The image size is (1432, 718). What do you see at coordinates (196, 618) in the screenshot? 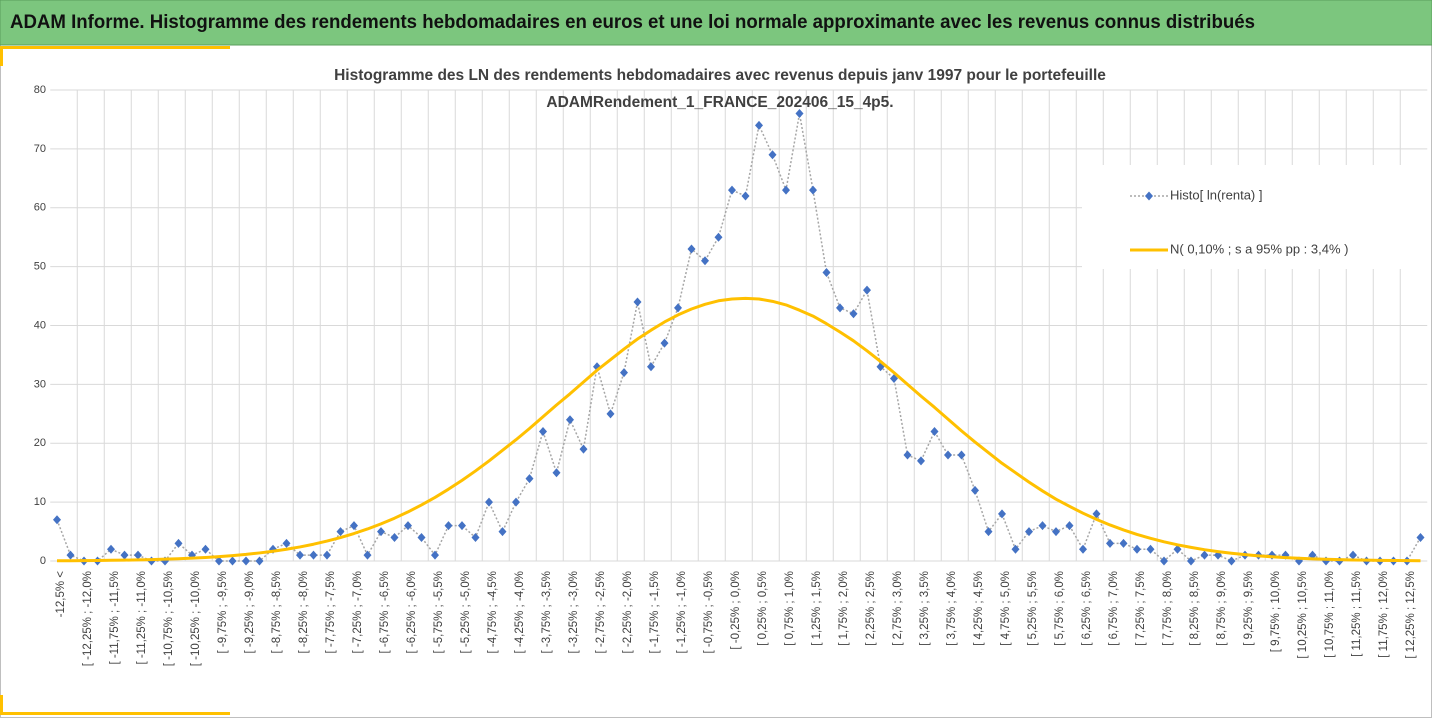
I see `x-tick-label: [ -10,25% ; -10,0%` at bounding box center [196, 618].